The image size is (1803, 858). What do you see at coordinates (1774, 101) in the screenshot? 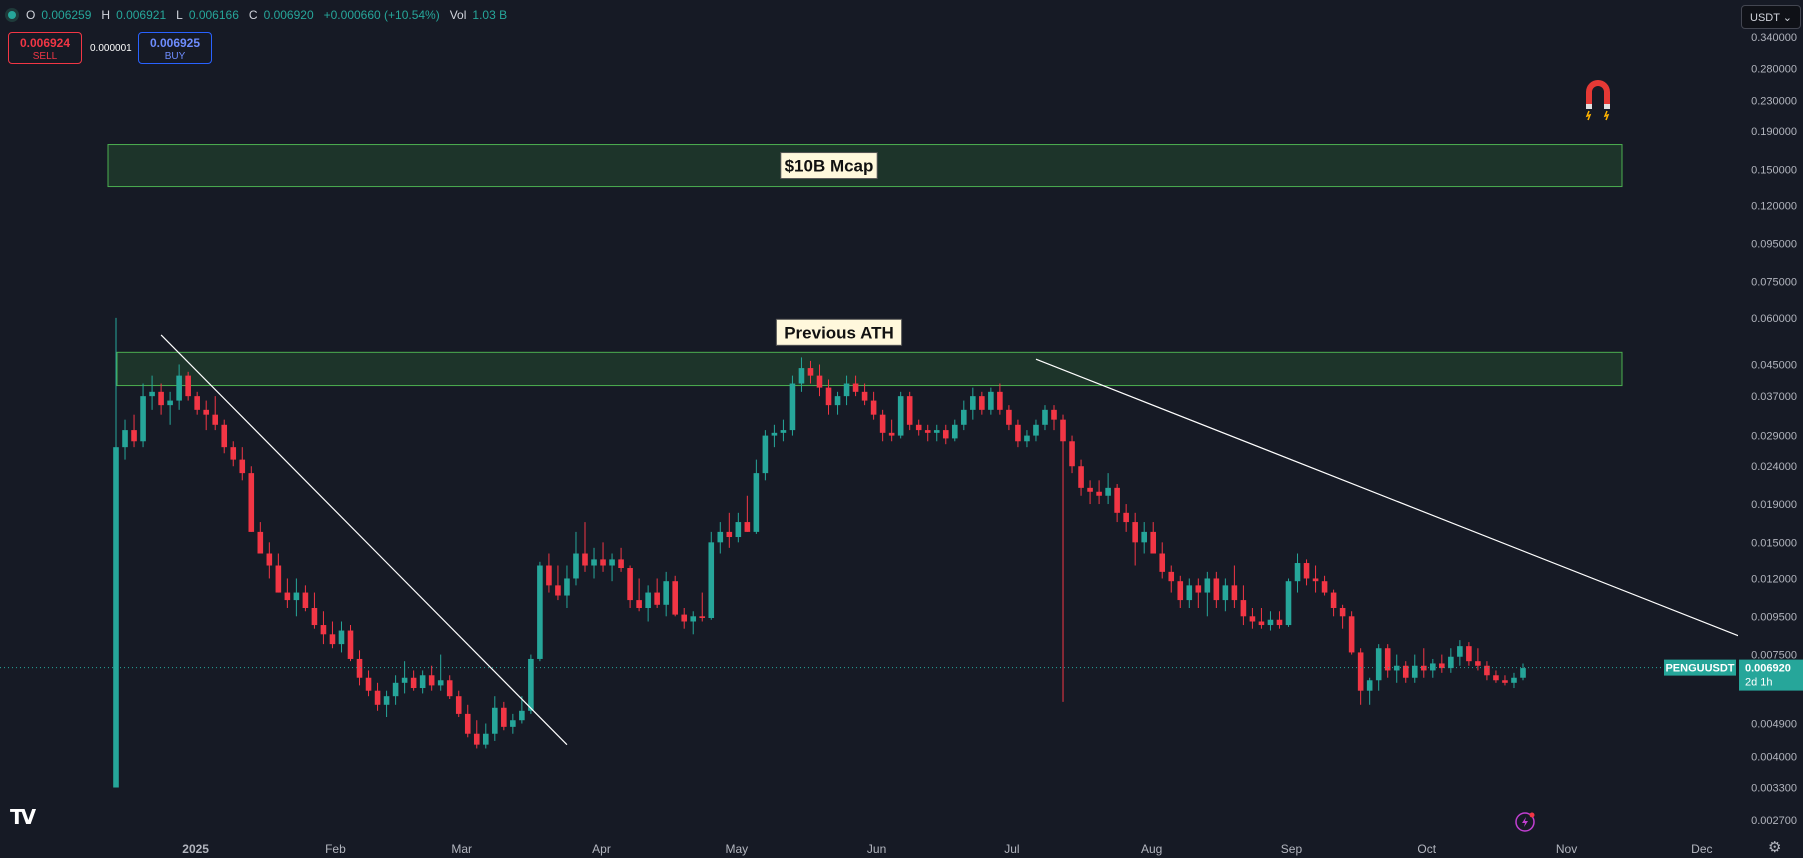
I see `price-tick-label: 0.230000` at bounding box center [1774, 101].